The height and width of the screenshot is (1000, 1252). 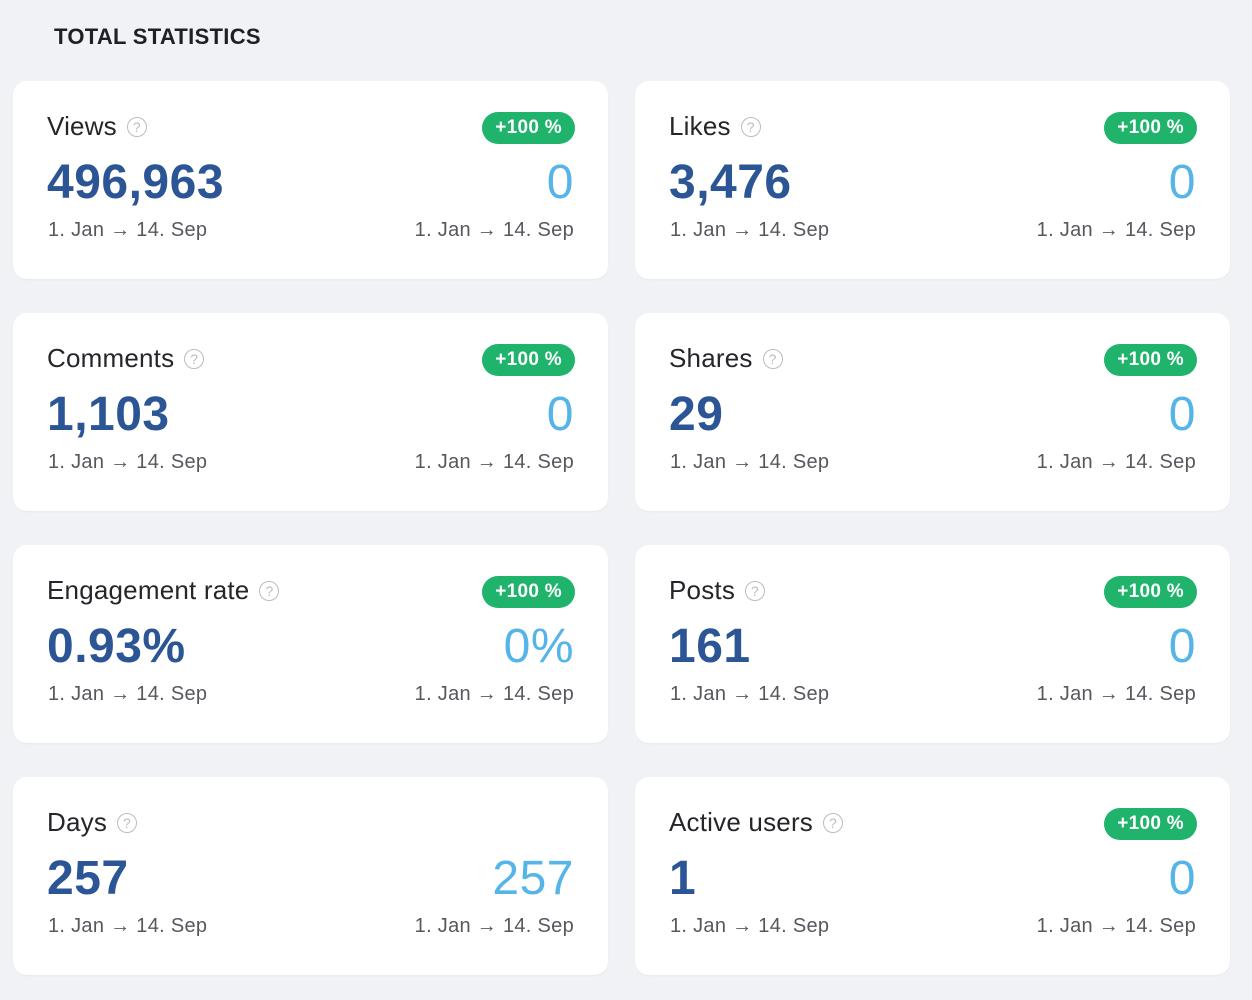 I want to click on compare-value: 0%, so click(x=538, y=646).